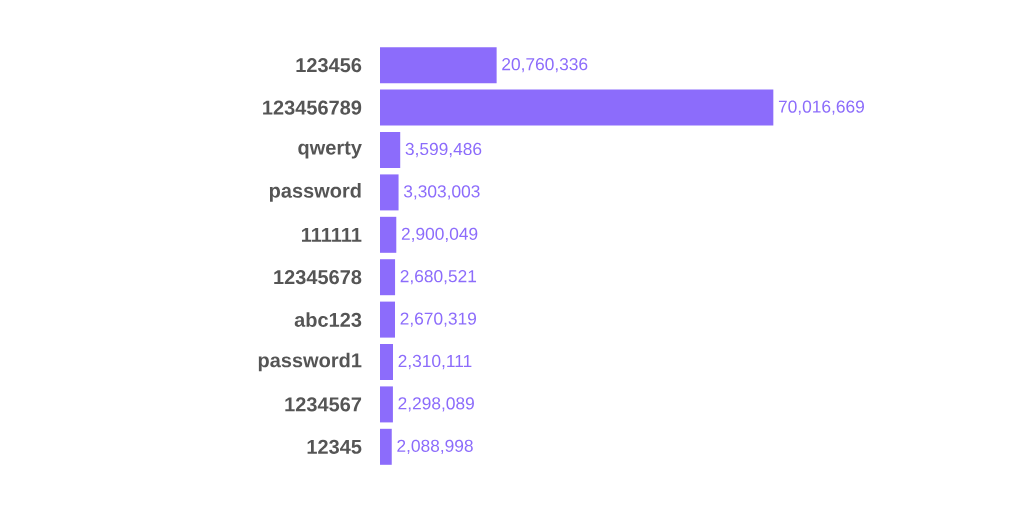  I want to click on y-tick-label: 123456789, so click(312, 107).